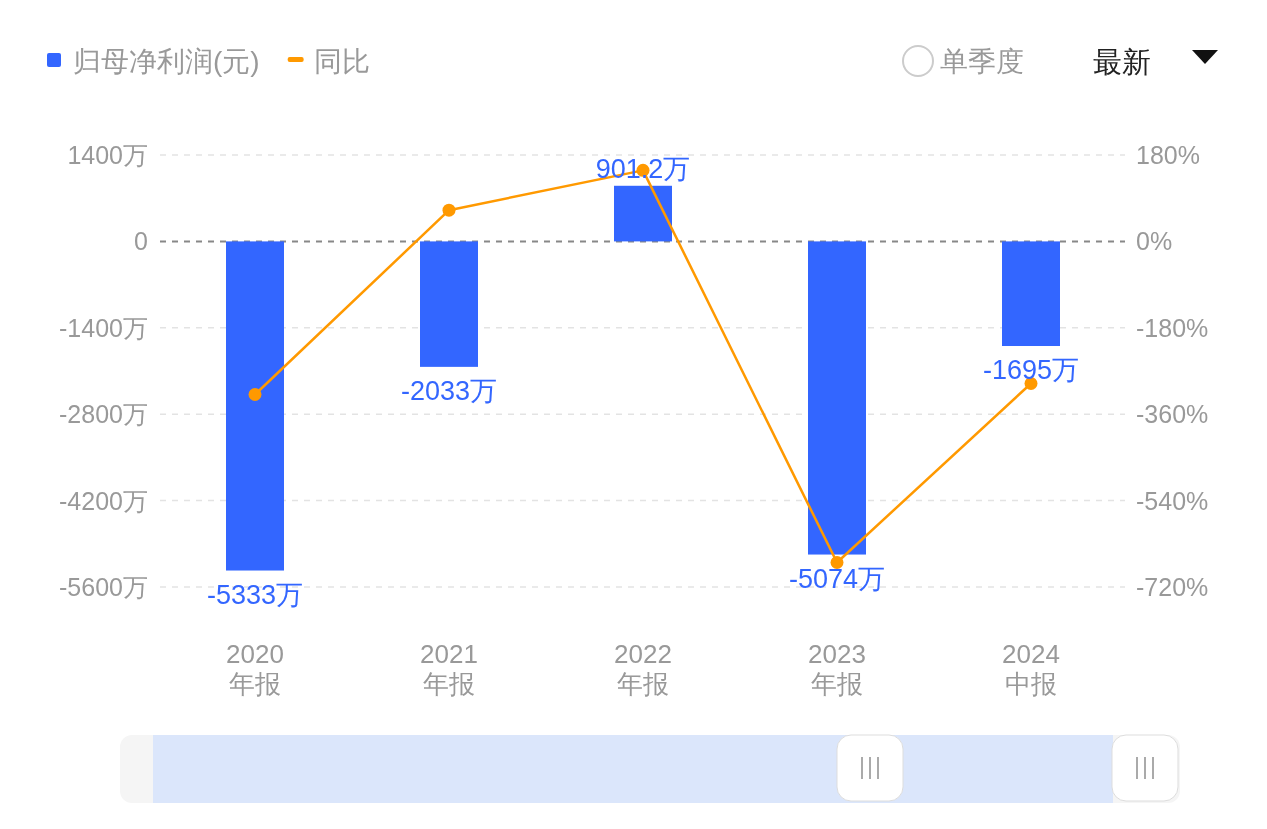 The width and height of the screenshot is (1267, 829). What do you see at coordinates (1172, 587) in the screenshot?
I see `y2-tick-label: -720%` at bounding box center [1172, 587].